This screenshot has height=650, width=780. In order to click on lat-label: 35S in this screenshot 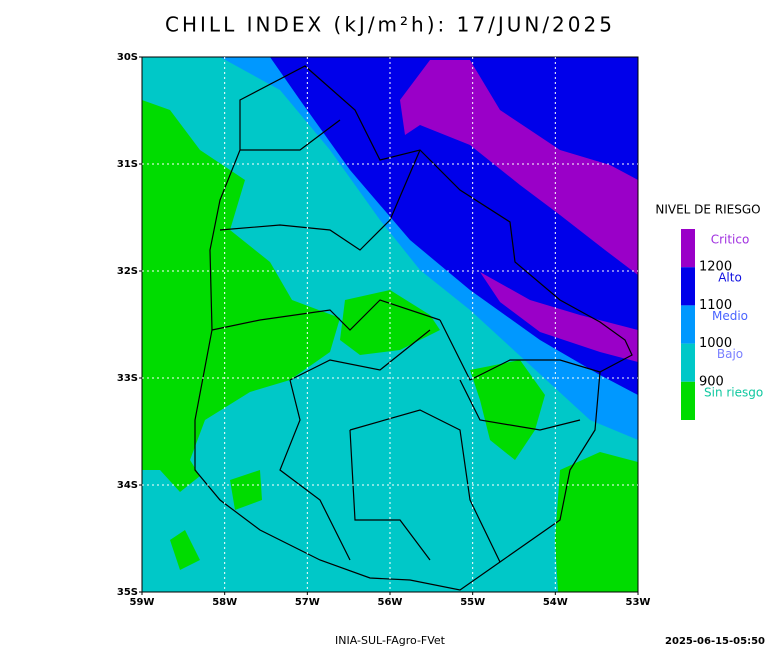, I will do `click(127, 592)`.